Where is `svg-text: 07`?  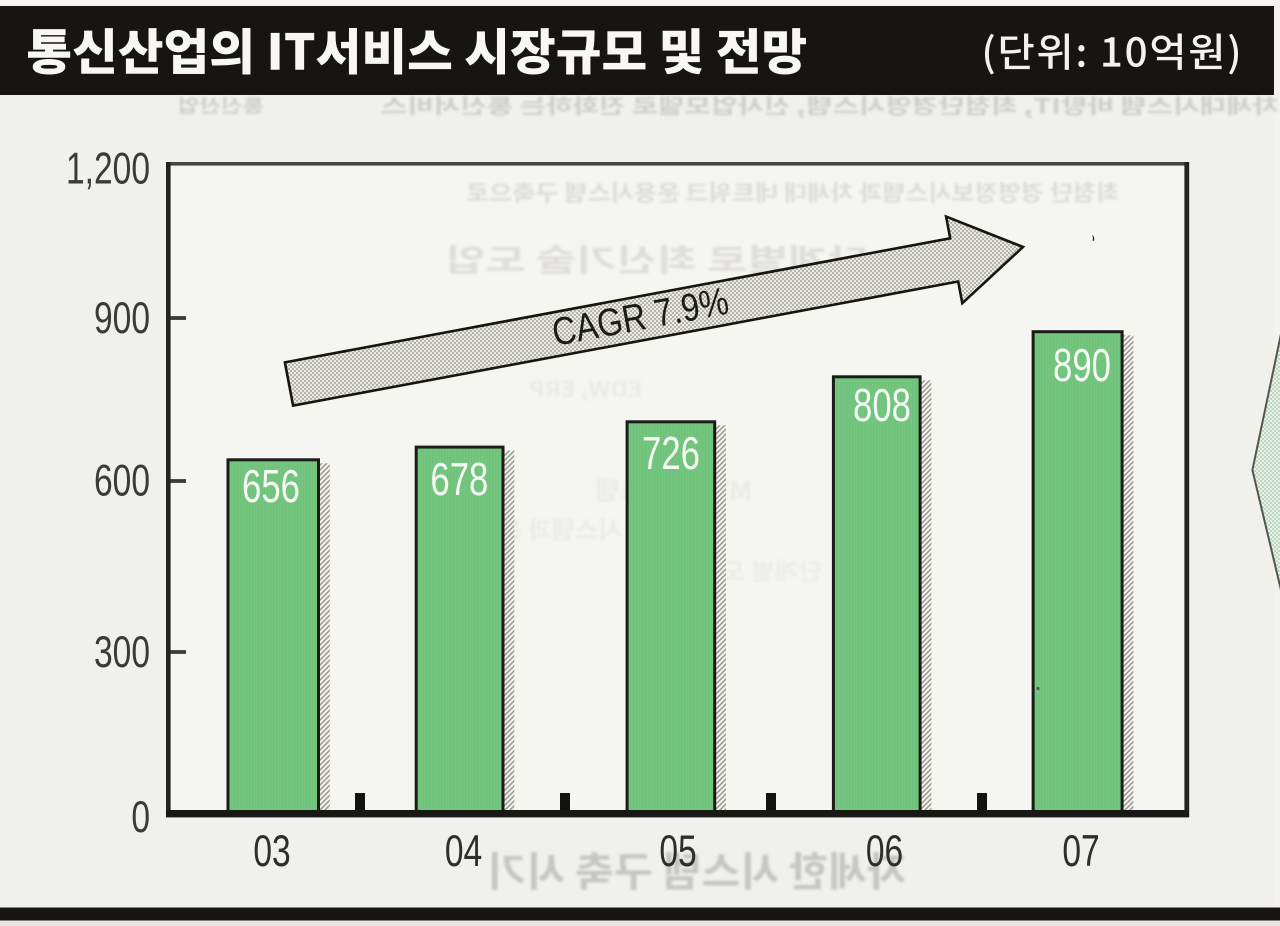 svg-text: 07 is located at coordinates (1080, 851).